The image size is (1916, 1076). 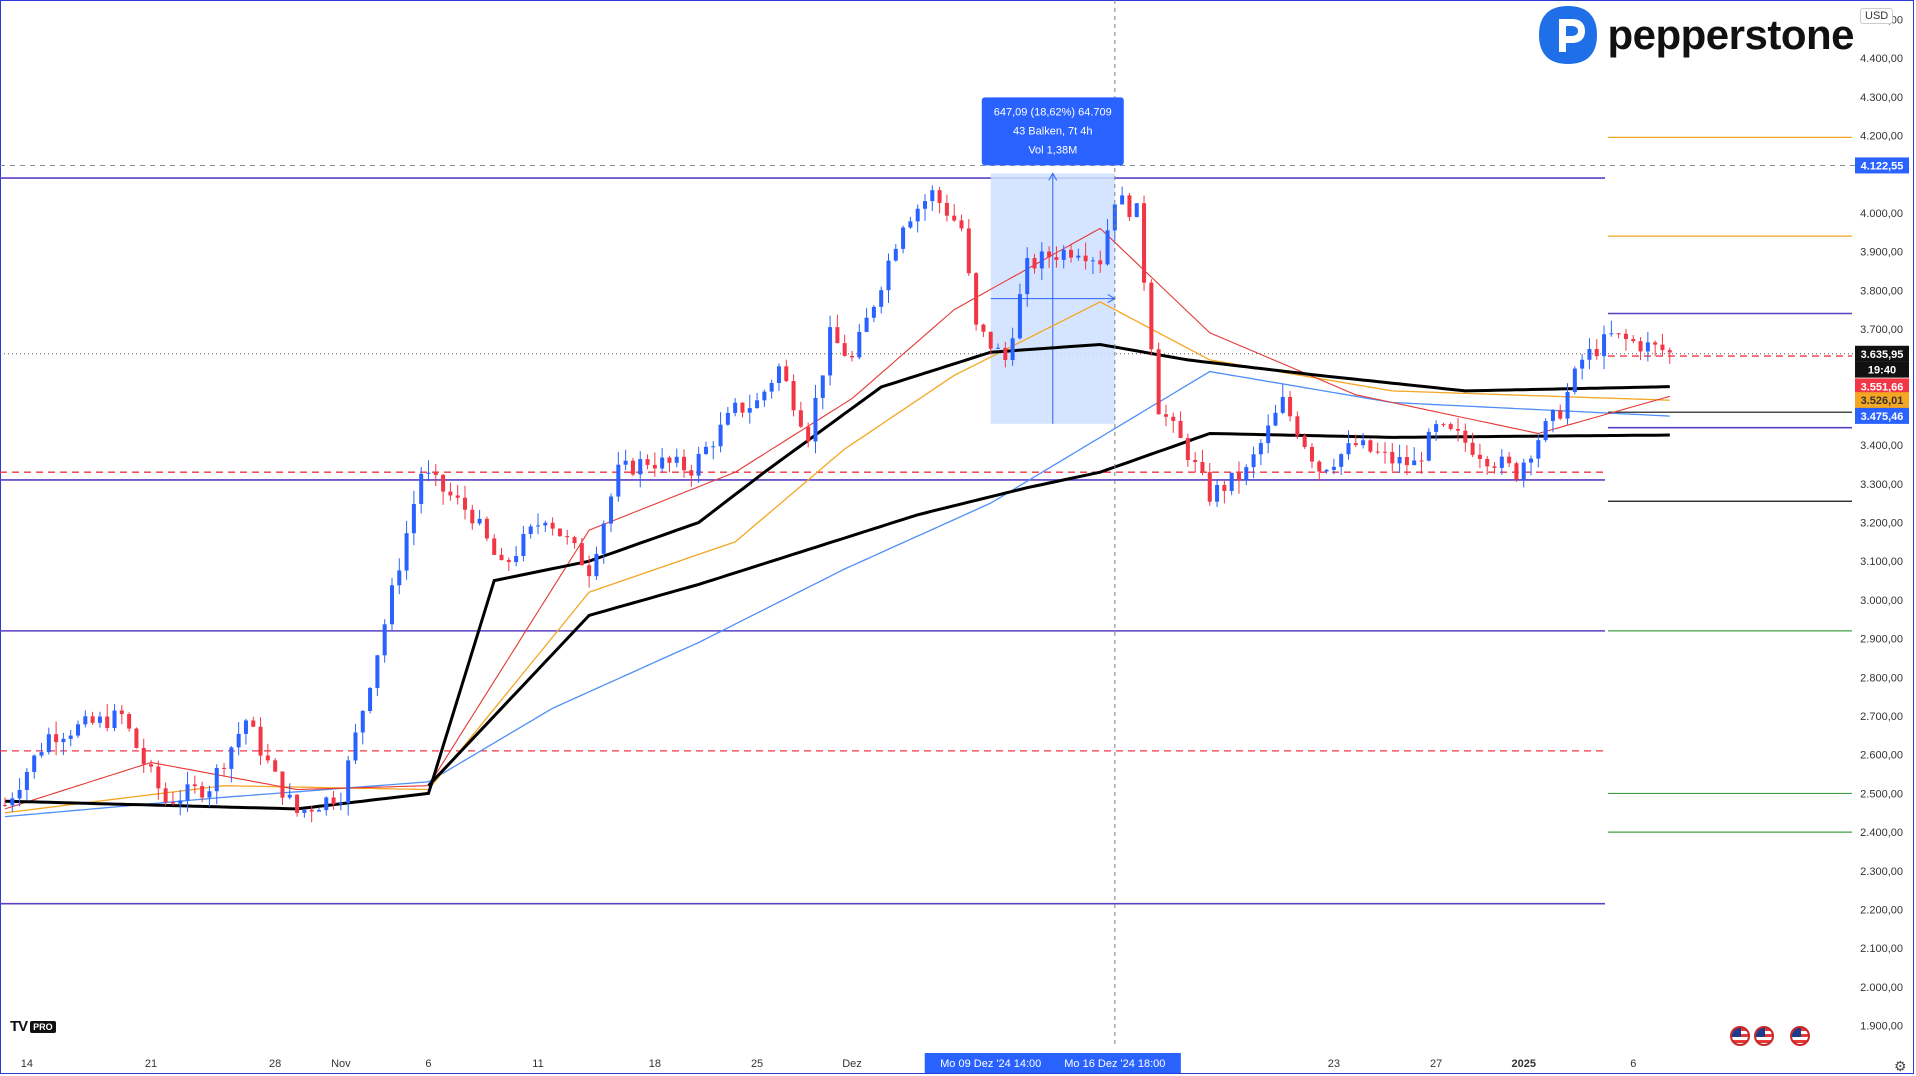 I want to click on time-tick-label: 21, so click(x=151, y=1064).